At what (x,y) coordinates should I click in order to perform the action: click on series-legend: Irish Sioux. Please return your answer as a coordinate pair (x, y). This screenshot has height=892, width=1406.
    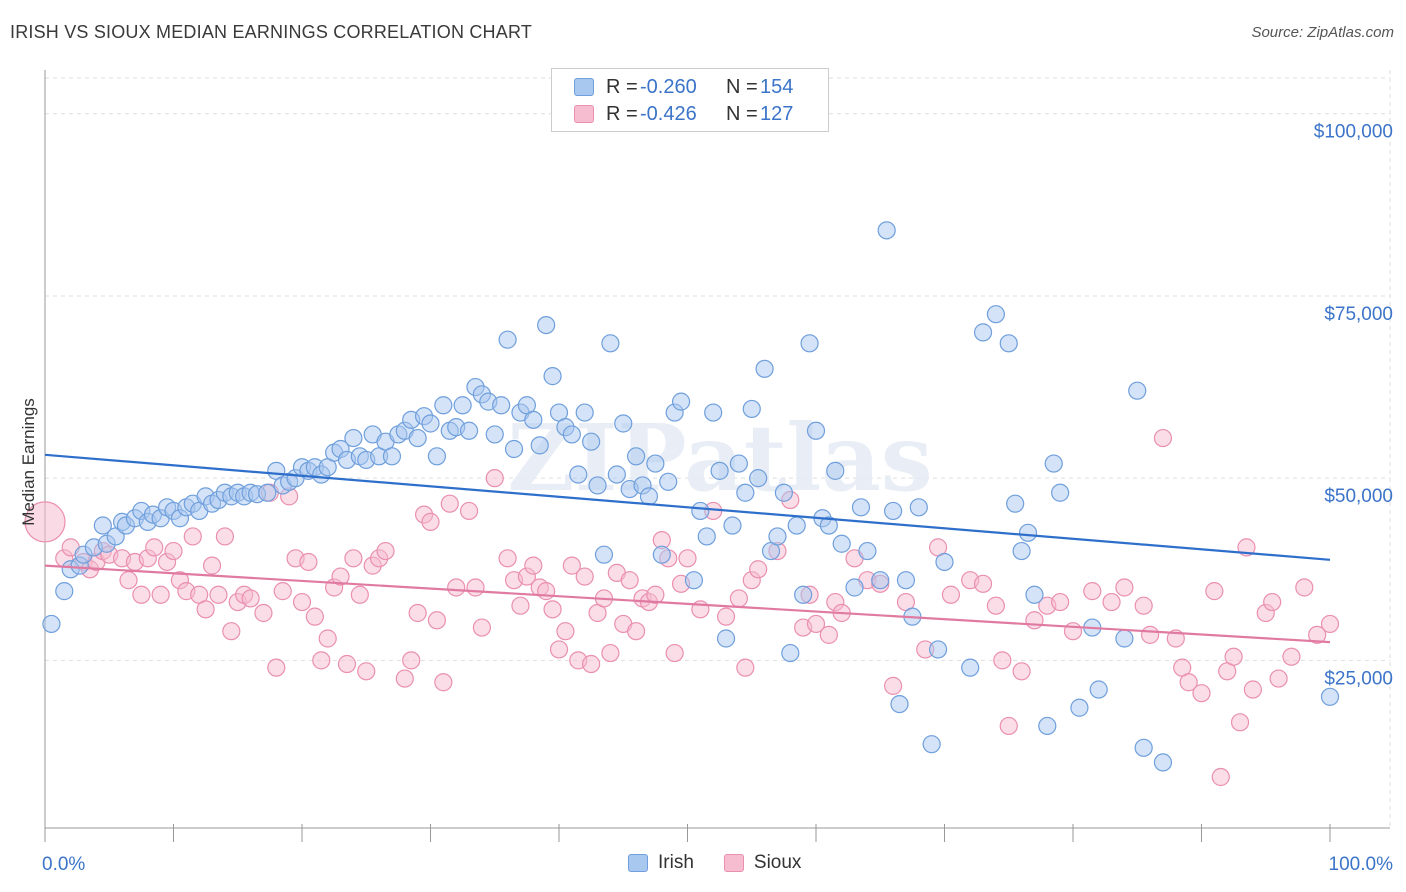
    Looking at the image, I should click on (729, 863).